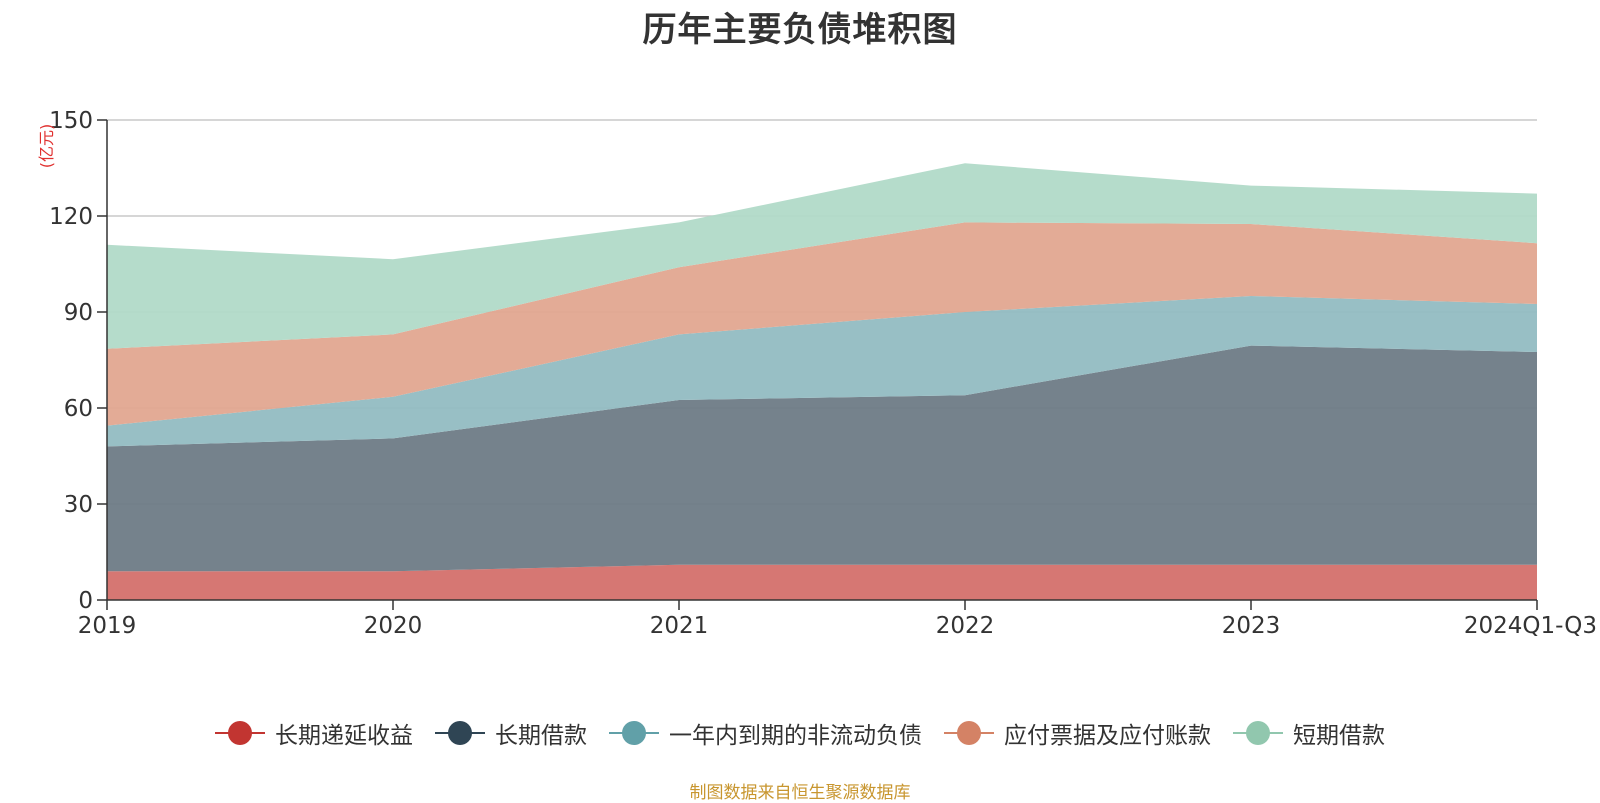 This screenshot has width=1600, height=803. Describe the element at coordinates (800, 30) in the screenshot. I see `chart-title: 历年主要负债堆积图` at that location.